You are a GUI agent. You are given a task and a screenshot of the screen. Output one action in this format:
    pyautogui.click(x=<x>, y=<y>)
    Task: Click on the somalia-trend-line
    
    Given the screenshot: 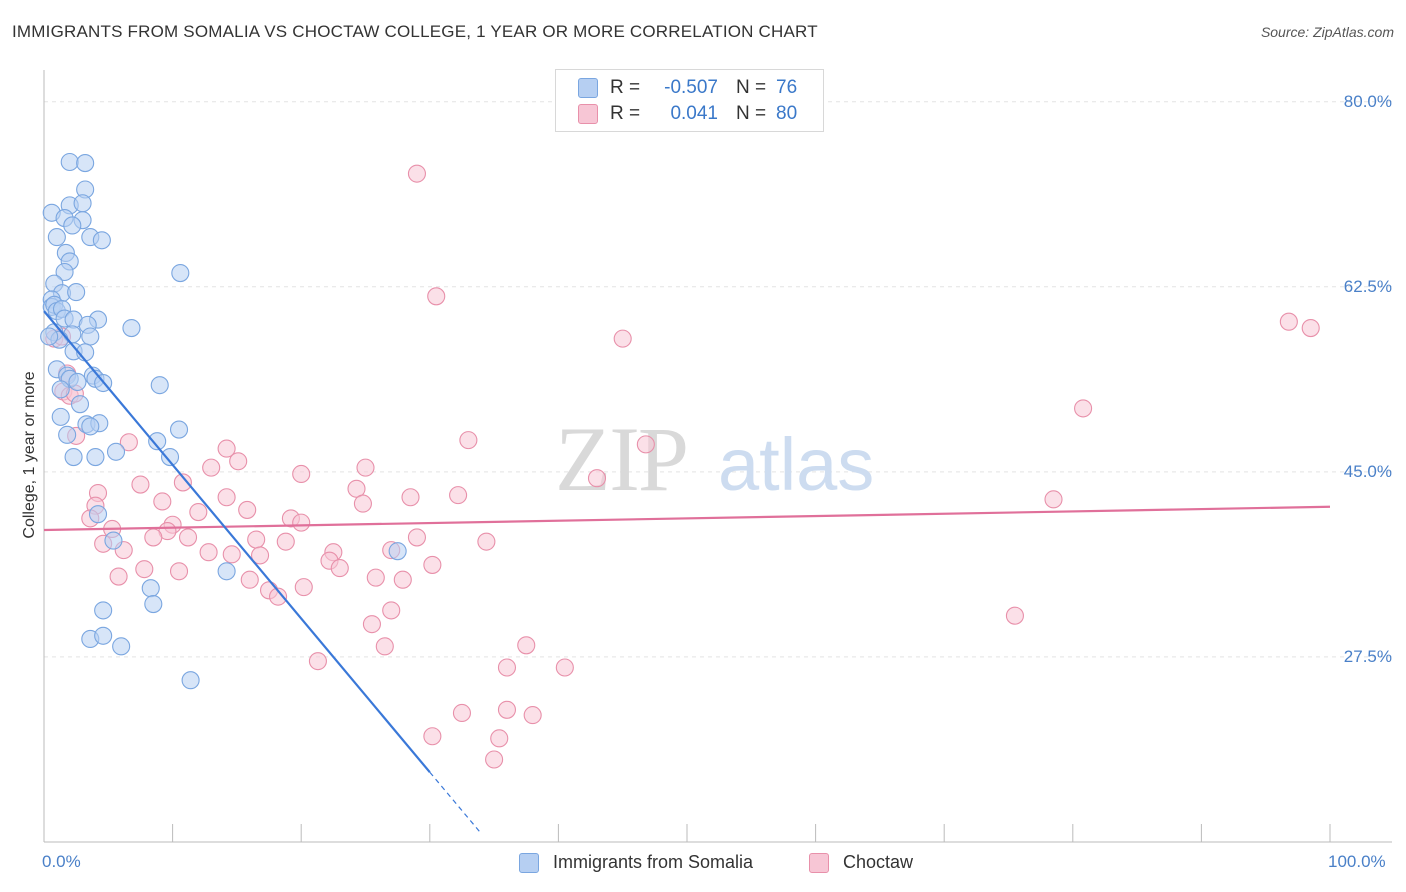 What is the action you would take?
    pyautogui.click(x=237, y=541)
    